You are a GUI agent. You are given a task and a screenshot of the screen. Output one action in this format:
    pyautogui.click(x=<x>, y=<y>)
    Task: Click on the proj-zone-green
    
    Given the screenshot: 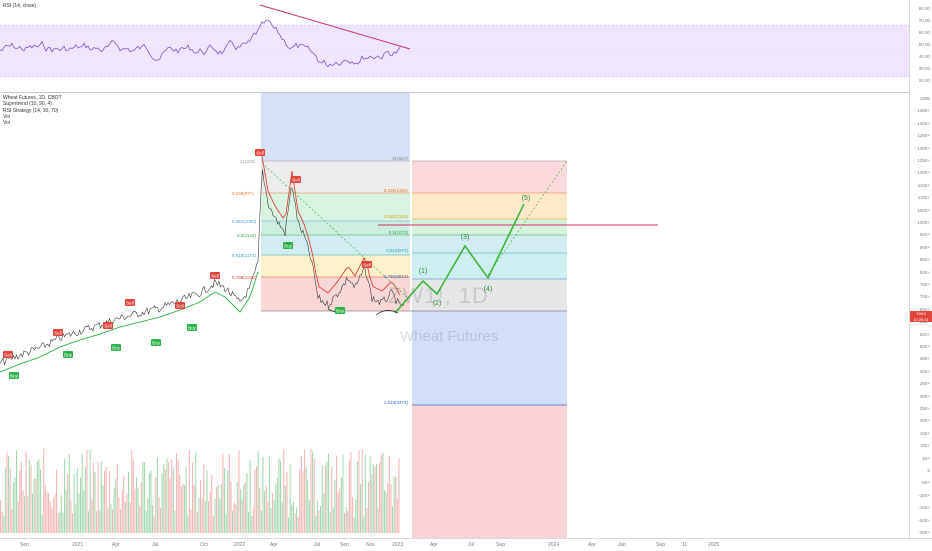 What is the action you would take?
    pyautogui.click(x=489, y=227)
    